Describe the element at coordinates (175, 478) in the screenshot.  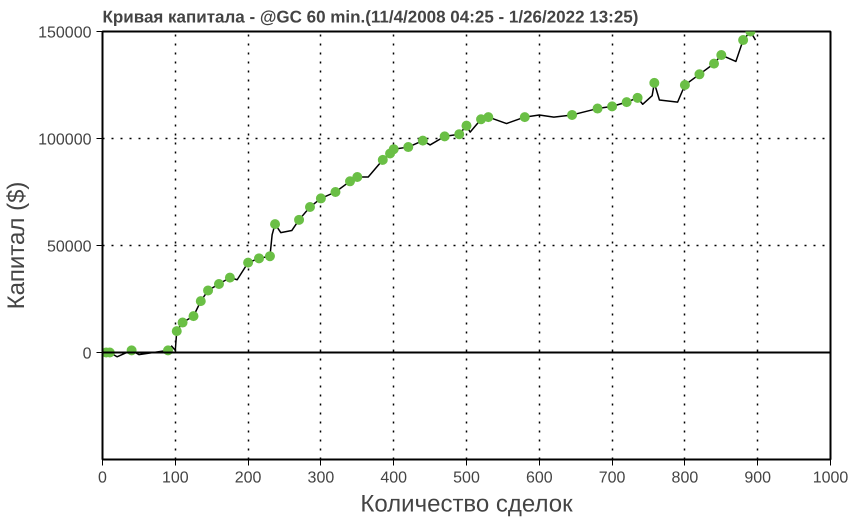
I see `x-tick-label: 100` at that location.